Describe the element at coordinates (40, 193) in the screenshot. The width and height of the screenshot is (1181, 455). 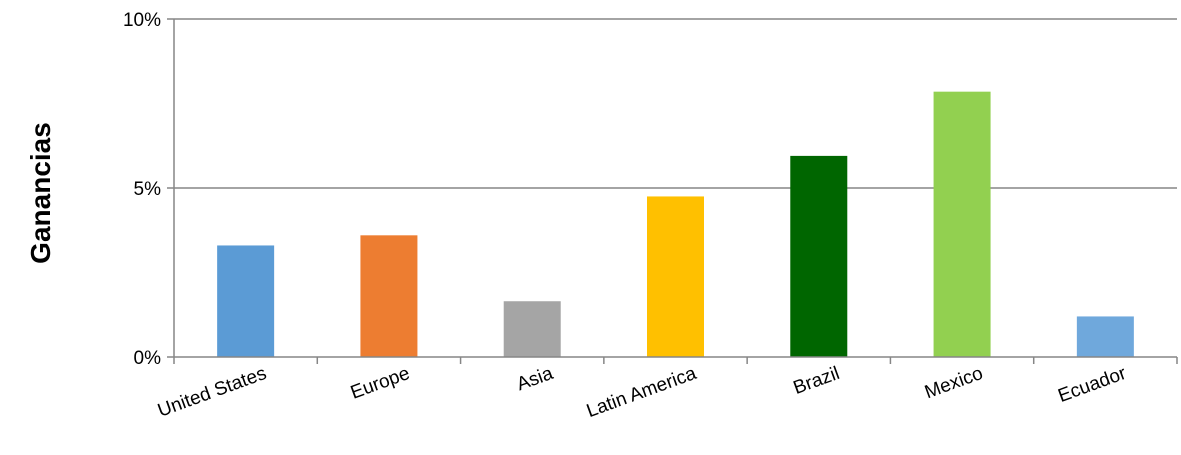
I see `y-axis-label: Ganancias` at that location.